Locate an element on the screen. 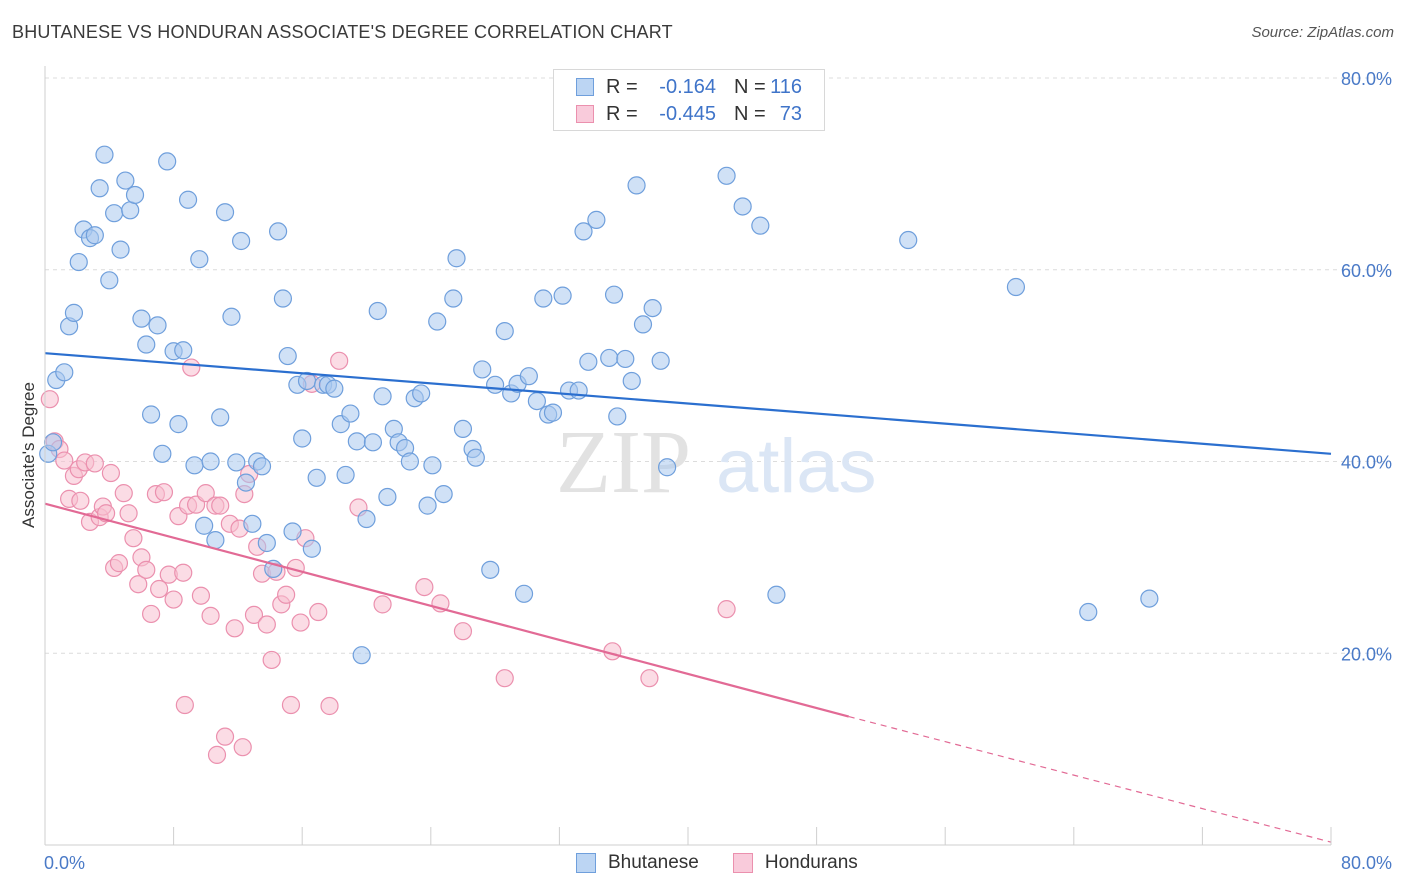 Image resolution: width=1406 pixels, height=892 pixels. bhutanese-trend-line is located at coordinates (688, 403).